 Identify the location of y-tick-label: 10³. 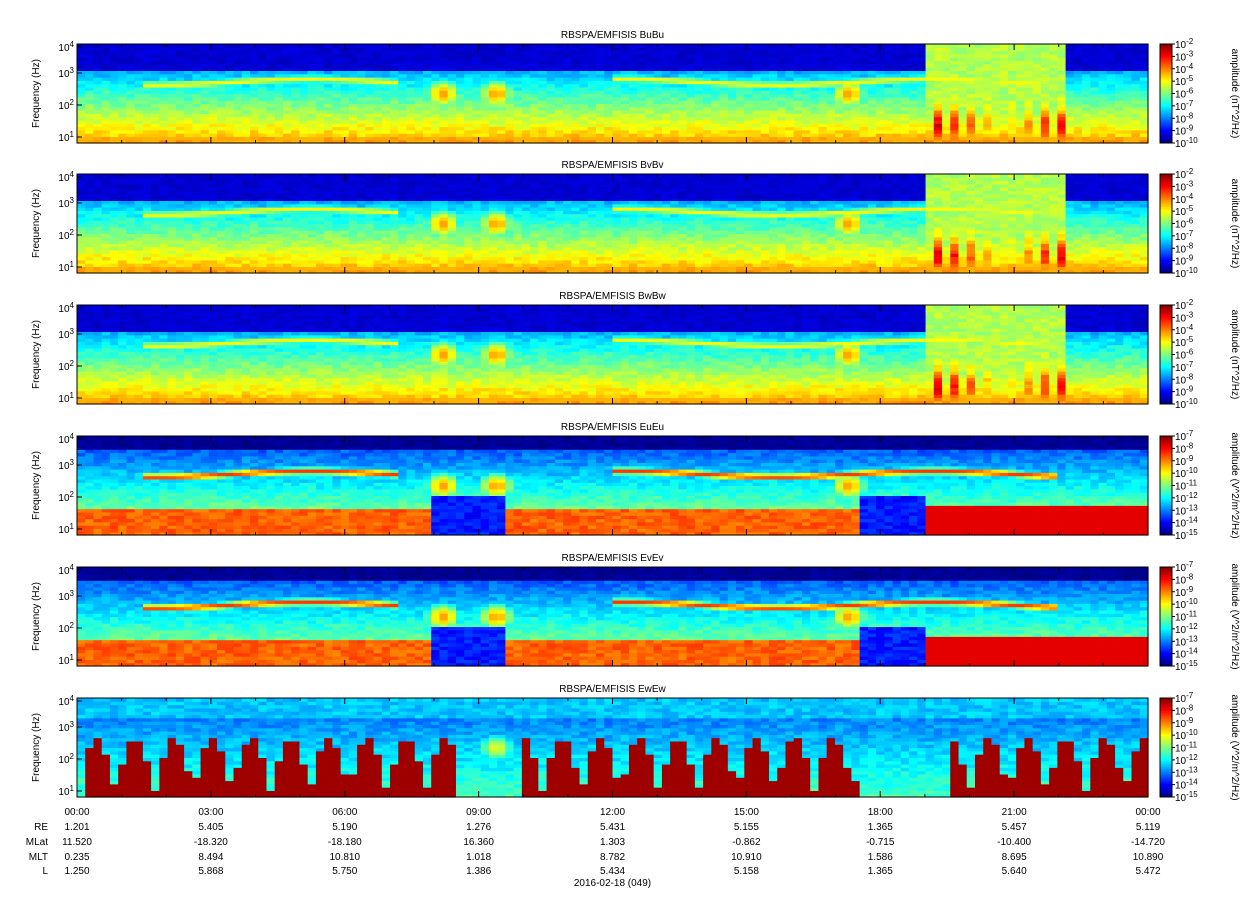
(66, 73).